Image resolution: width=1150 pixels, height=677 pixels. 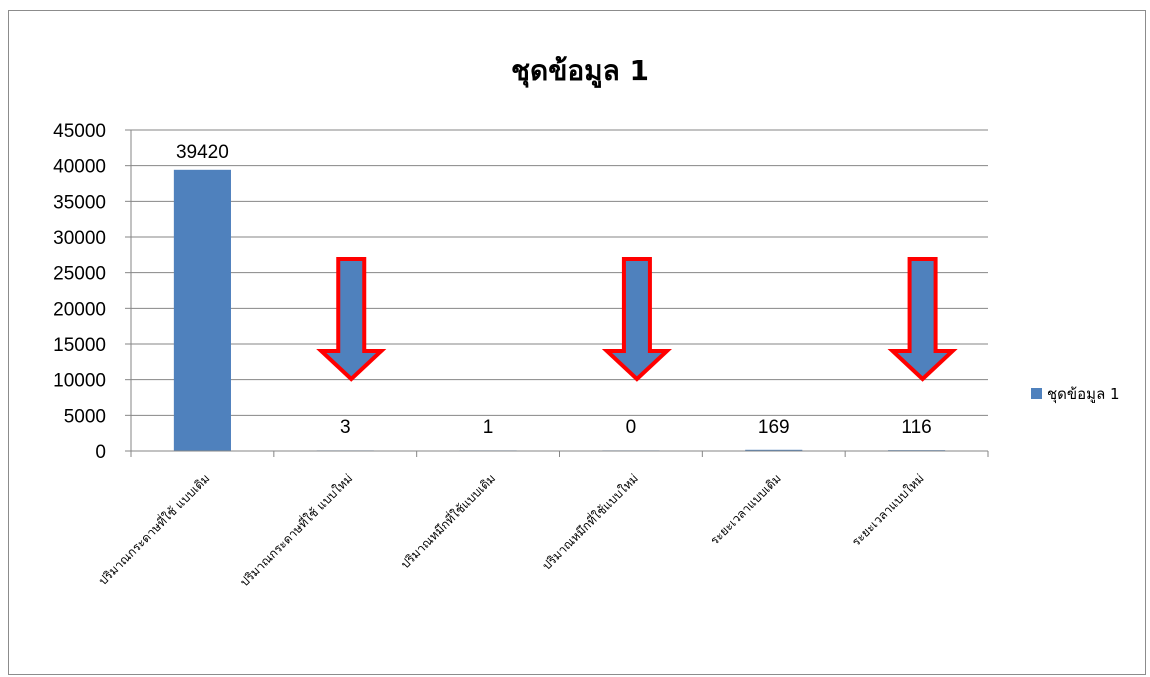 What do you see at coordinates (589, 521) in the screenshot?
I see `category-label: ปริมาณหมึกที่ใช้แบบใหม่` at bounding box center [589, 521].